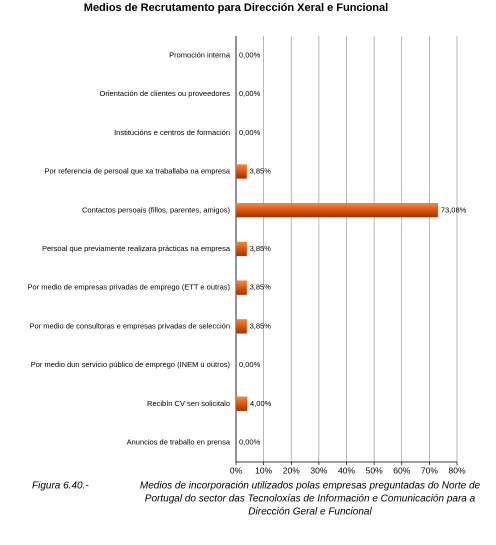  Describe the element at coordinates (200, 54) in the screenshot. I see `y-tick-label: Promoción interna` at that location.